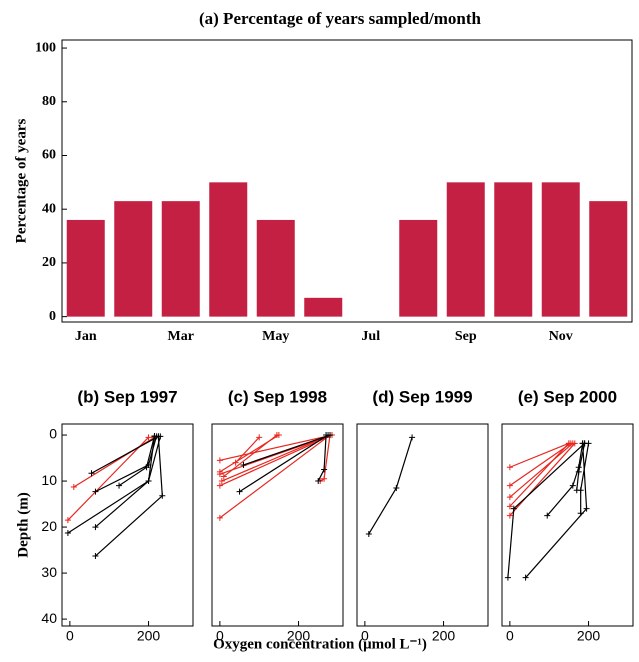 This screenshot has width=639, height=662. What do you see at coordinates (49, 155) in the screenshot?
I see `y-tick-label: 60` at bounding box center [49, 155].